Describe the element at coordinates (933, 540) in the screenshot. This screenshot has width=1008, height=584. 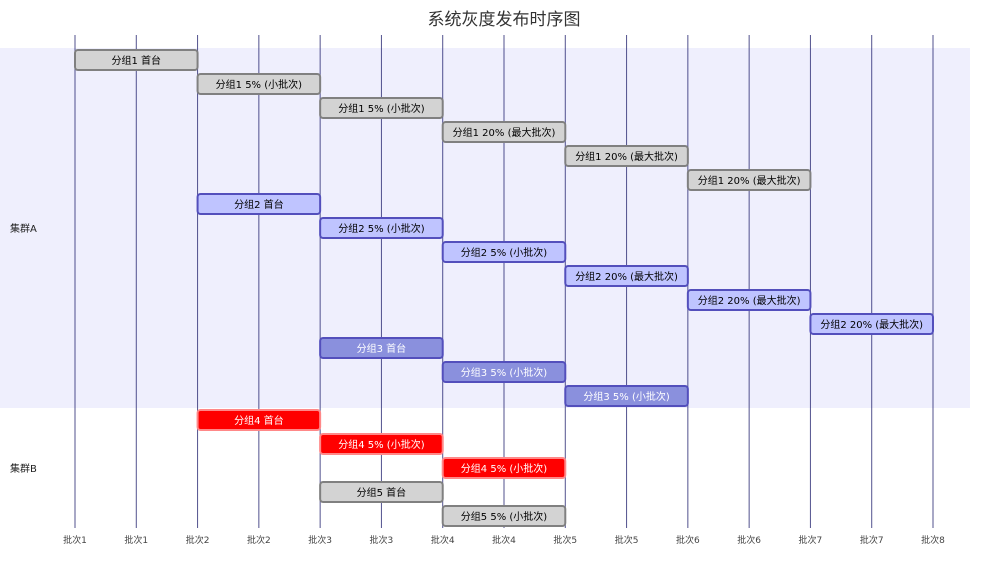
I see `x-tick-label: 批次8` at that location.